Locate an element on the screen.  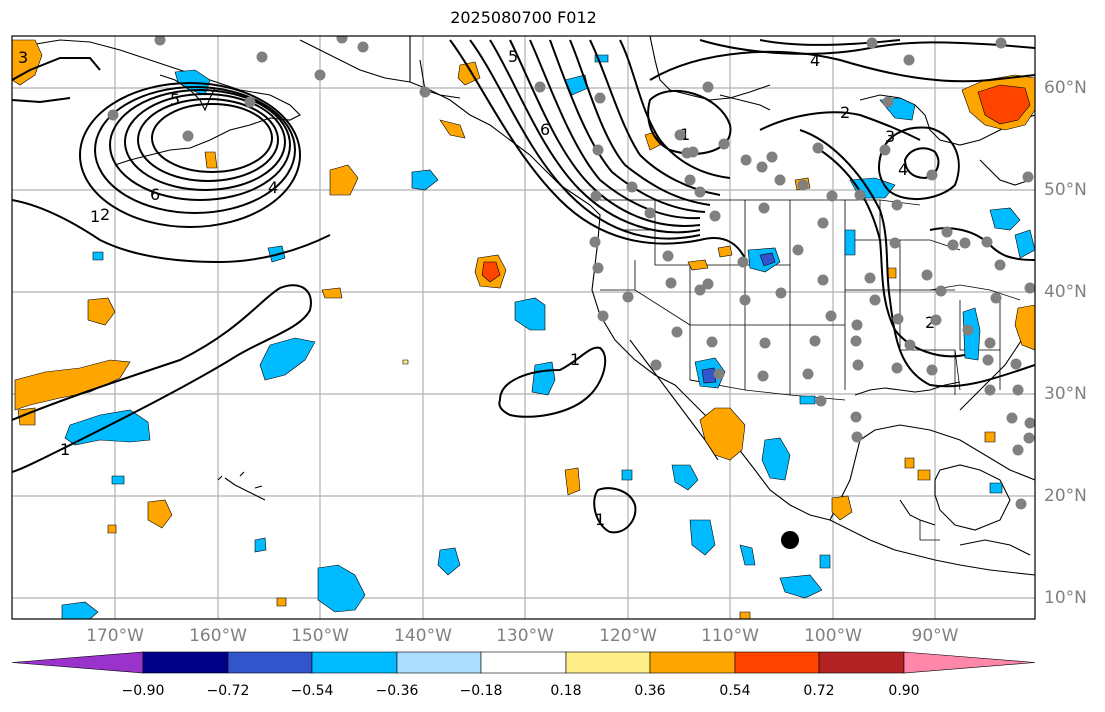
lon-label: 170°W is located at coordinates (115, 636).